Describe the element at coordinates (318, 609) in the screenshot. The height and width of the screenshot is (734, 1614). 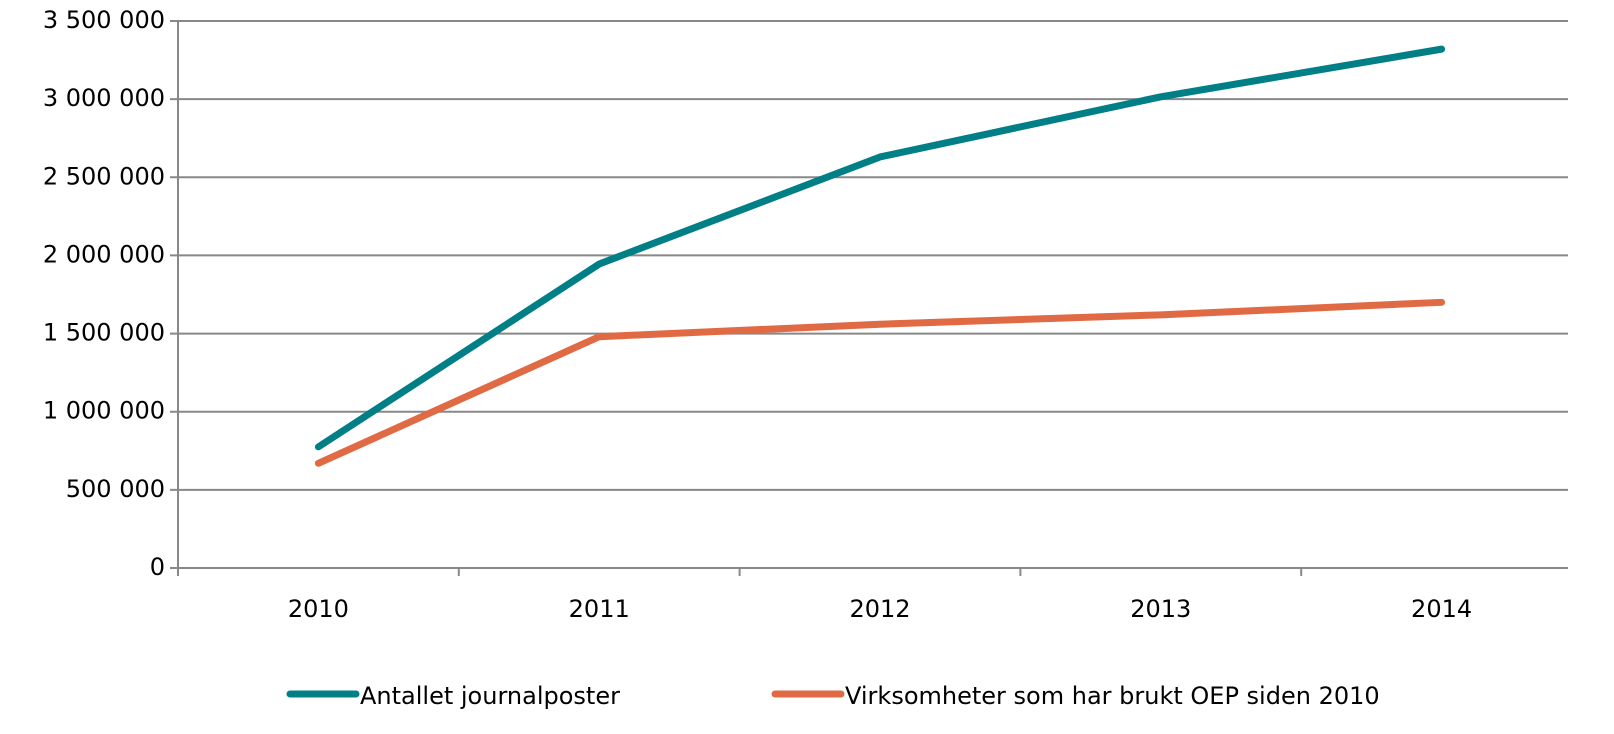
I see `x-tick-label: 2010` at that location.